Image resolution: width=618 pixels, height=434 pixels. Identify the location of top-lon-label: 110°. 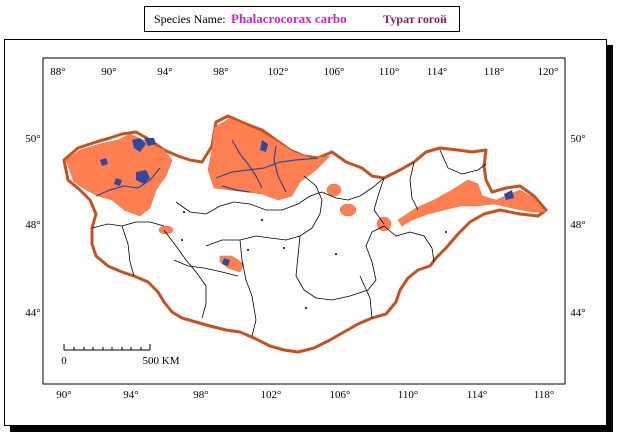
(389, 72).